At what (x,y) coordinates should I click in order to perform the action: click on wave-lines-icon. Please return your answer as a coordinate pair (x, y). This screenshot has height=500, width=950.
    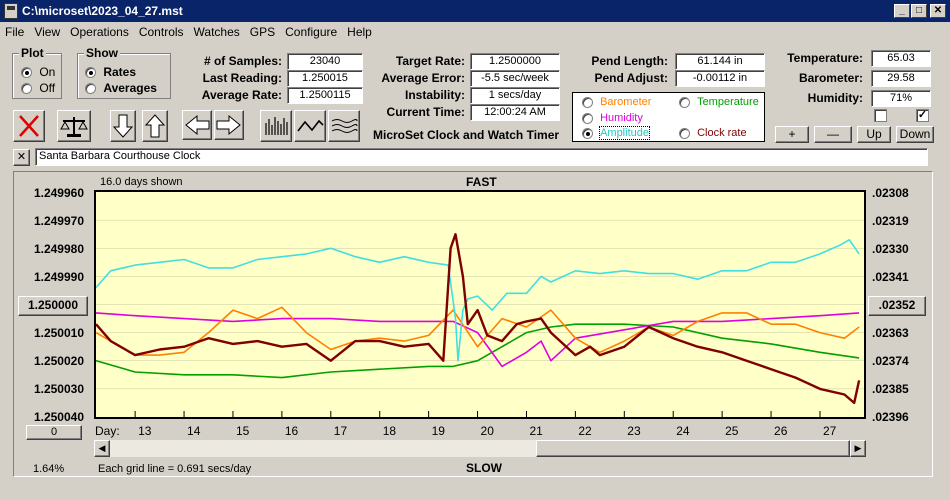
    Looking at the image, I should click on (344, 126).